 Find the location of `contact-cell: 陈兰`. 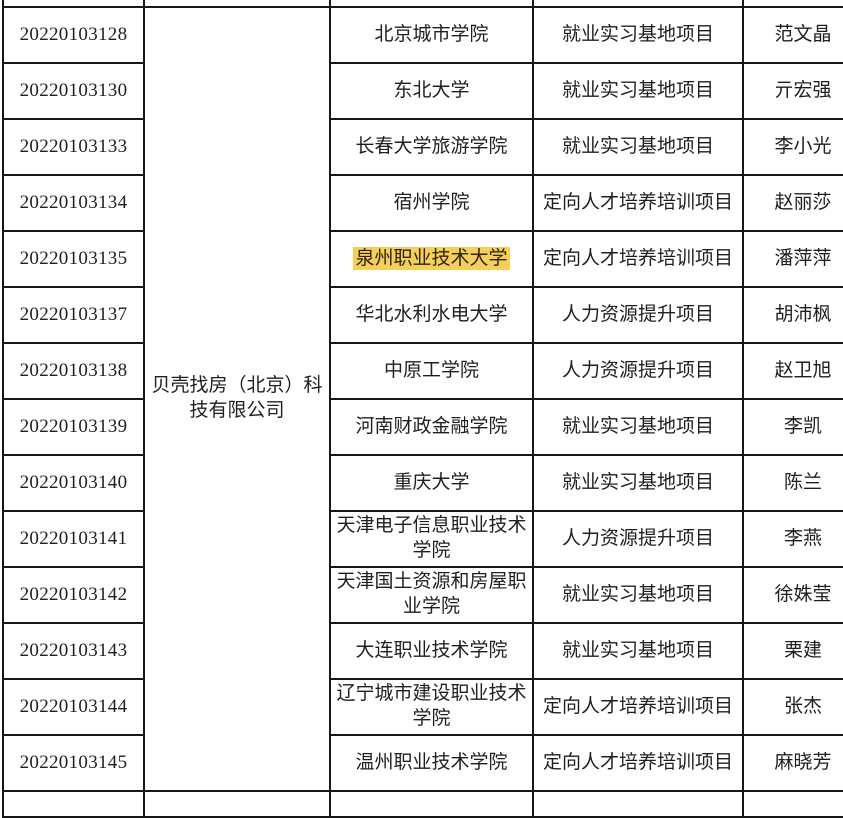

contact-cell: 陈兰 is located at coordinates (792, 483).